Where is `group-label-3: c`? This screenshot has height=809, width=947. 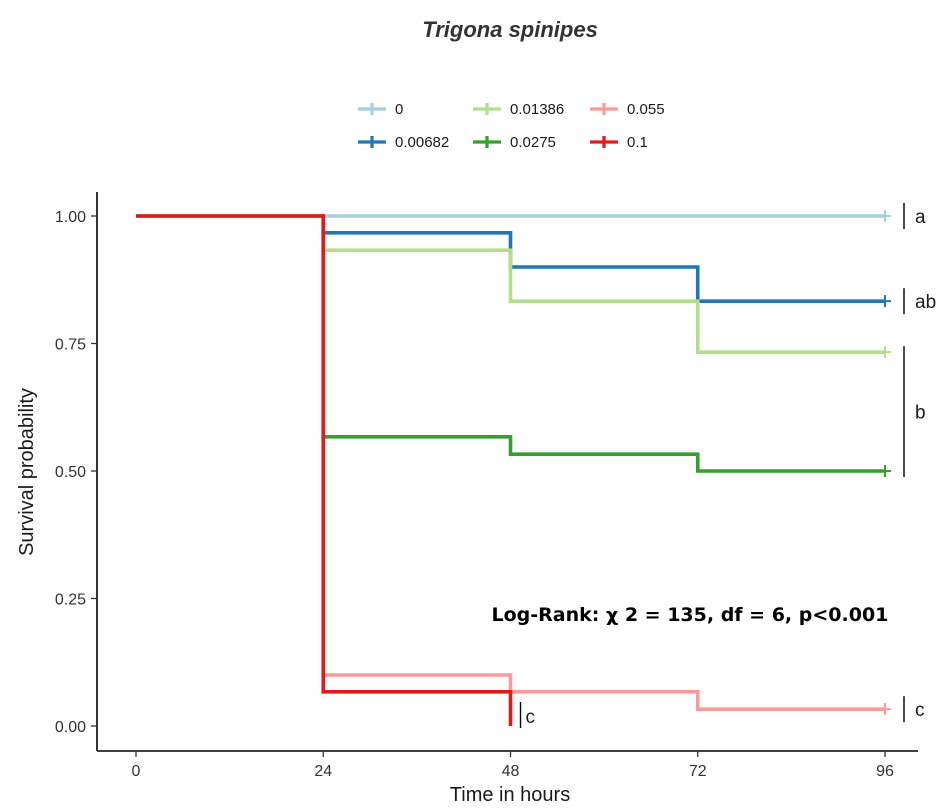
group-label-3: c is located at coordinates (914, 709).